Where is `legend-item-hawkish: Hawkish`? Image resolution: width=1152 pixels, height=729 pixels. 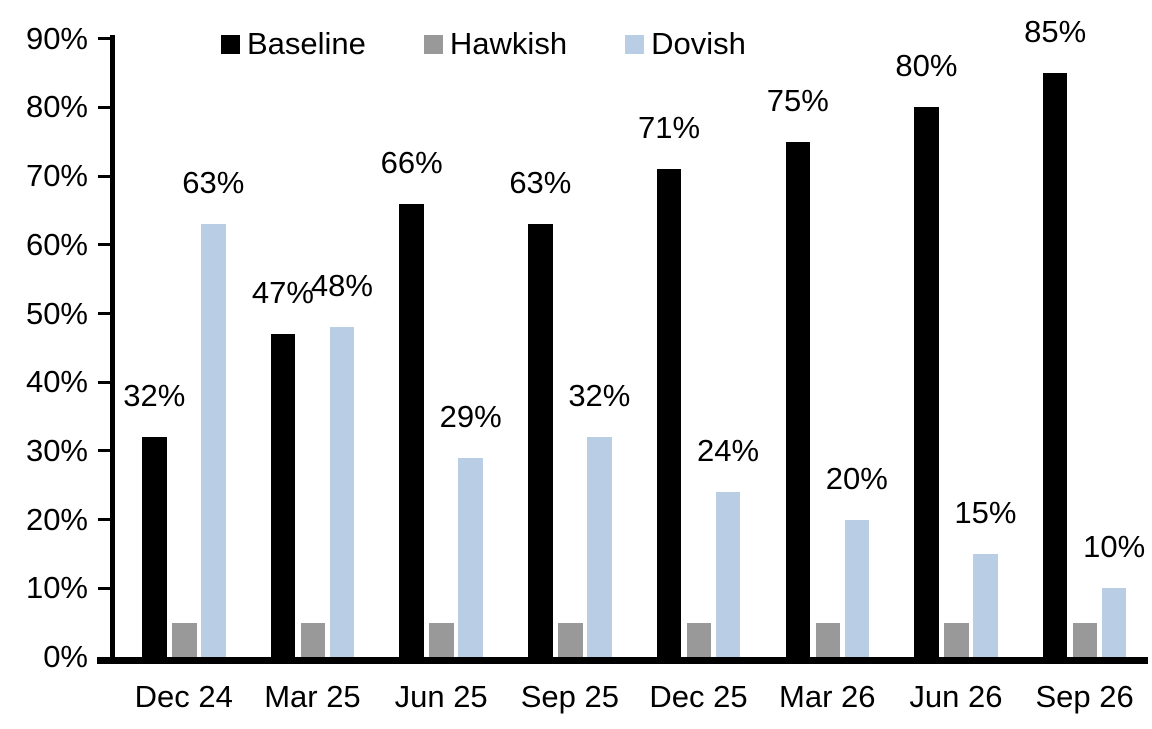 legend-item-hawkish: Hawkish is located at coordinates (495, 43).